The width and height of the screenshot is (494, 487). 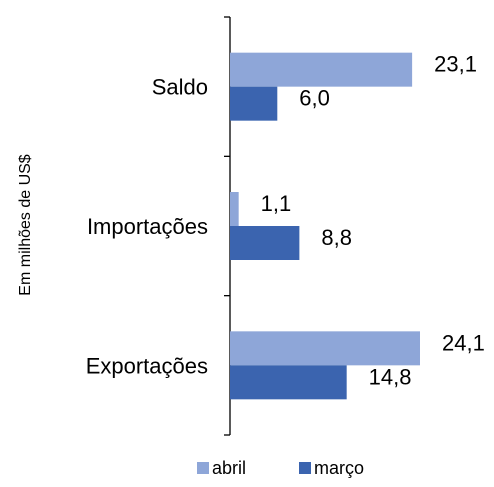 I want to click on category-label: Saldo, so click(x=180, y=87).